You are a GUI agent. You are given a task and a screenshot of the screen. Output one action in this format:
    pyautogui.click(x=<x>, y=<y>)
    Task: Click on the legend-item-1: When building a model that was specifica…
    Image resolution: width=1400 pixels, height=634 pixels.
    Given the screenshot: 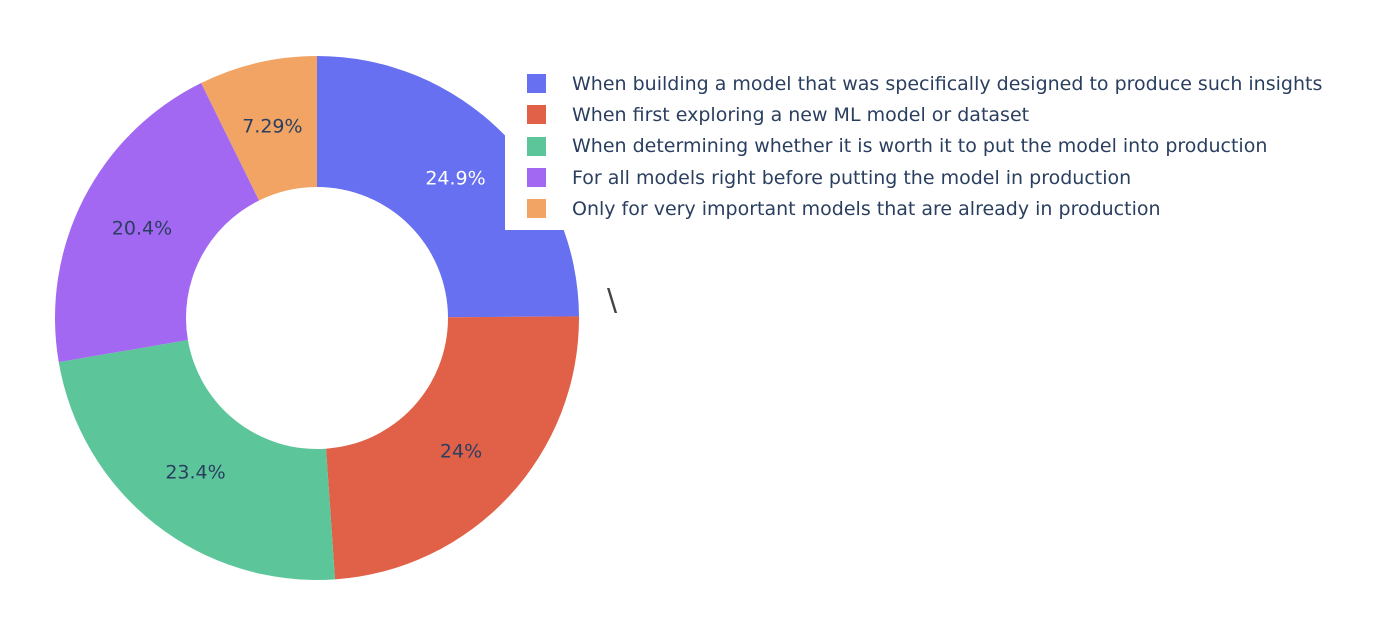 What is the action you would take?
    pyautogui.click(x=918, y=83)
    